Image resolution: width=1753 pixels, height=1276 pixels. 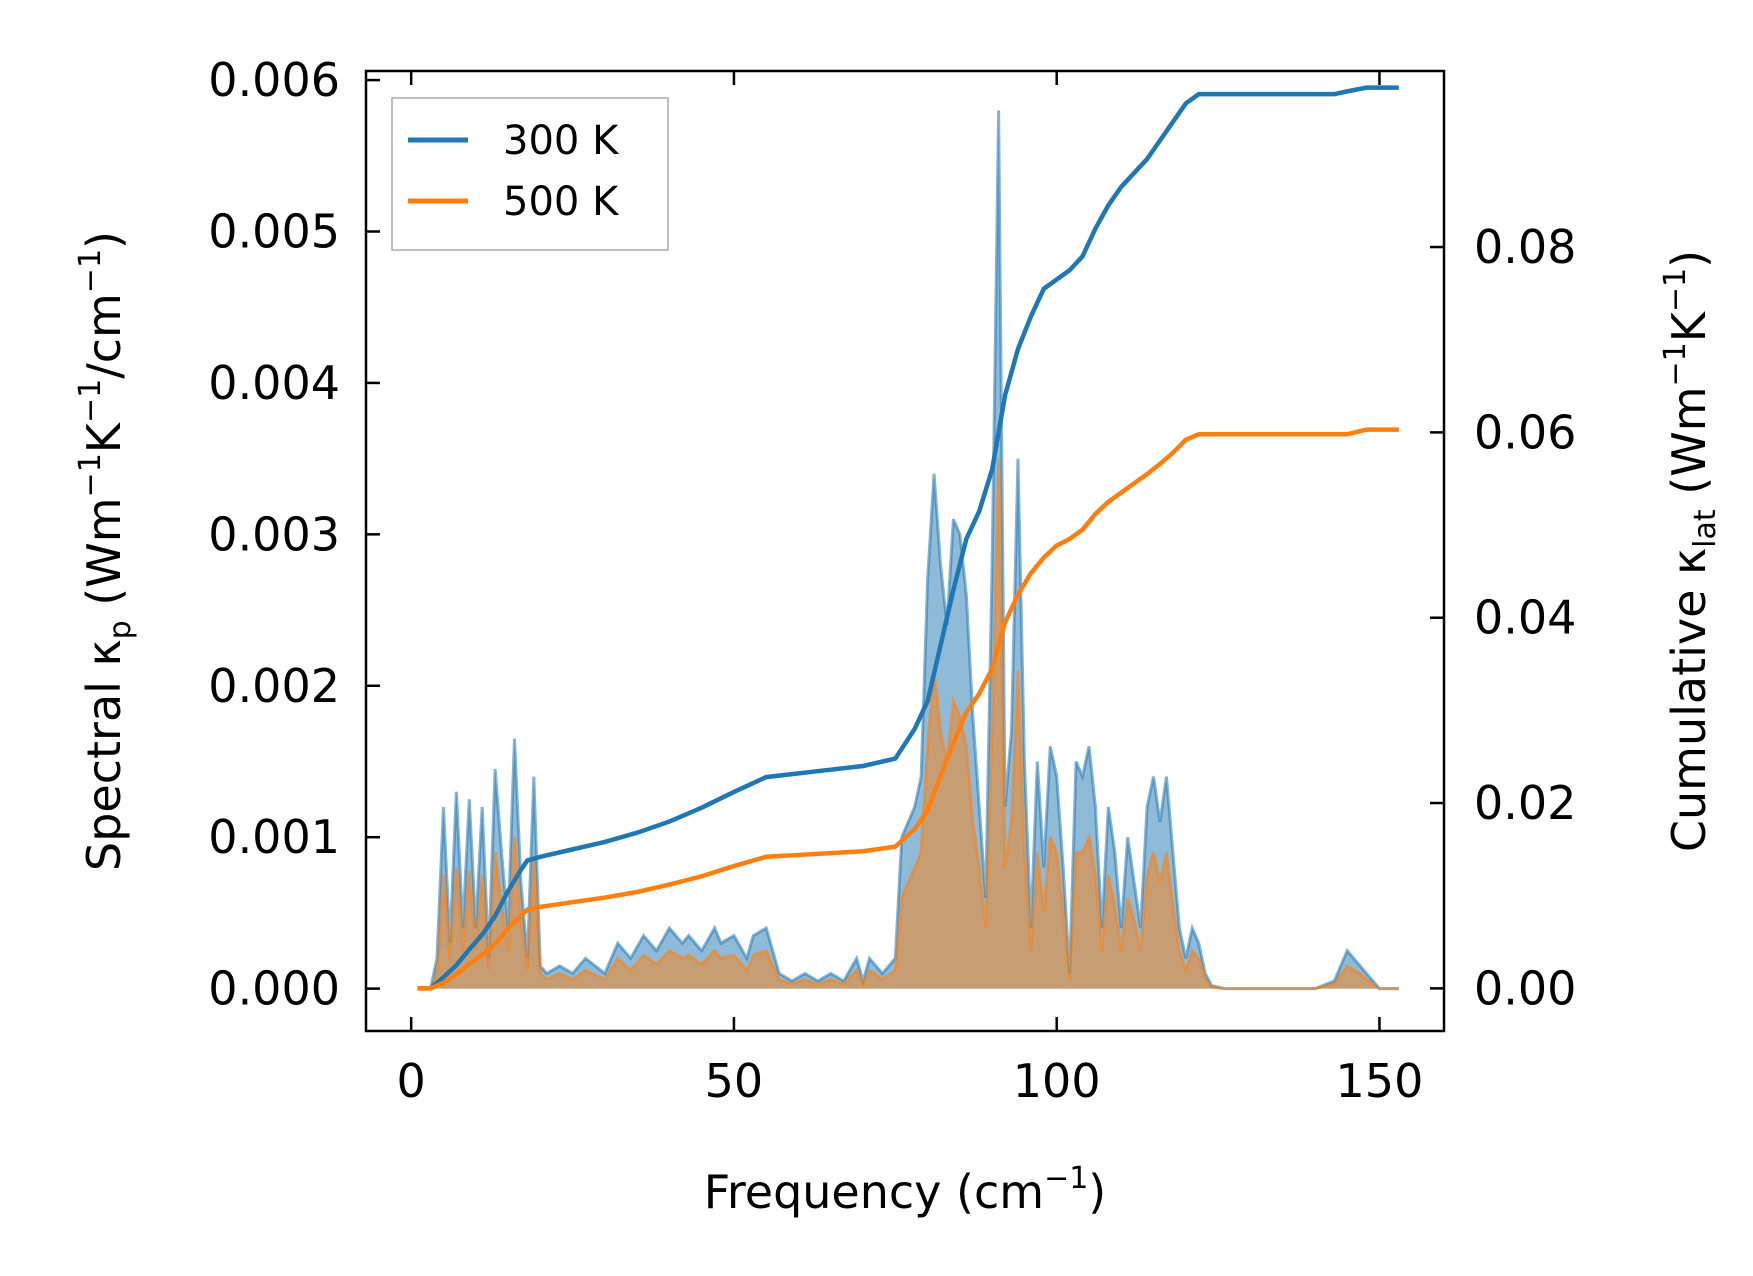 I want to click on y-right-tick-label: 0.04, so click(x=1525, y=618).